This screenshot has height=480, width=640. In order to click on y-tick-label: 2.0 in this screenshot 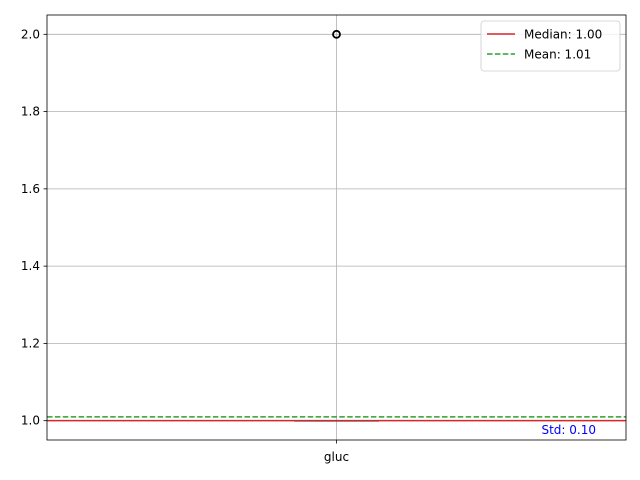, I will do `click(30, 34)`.